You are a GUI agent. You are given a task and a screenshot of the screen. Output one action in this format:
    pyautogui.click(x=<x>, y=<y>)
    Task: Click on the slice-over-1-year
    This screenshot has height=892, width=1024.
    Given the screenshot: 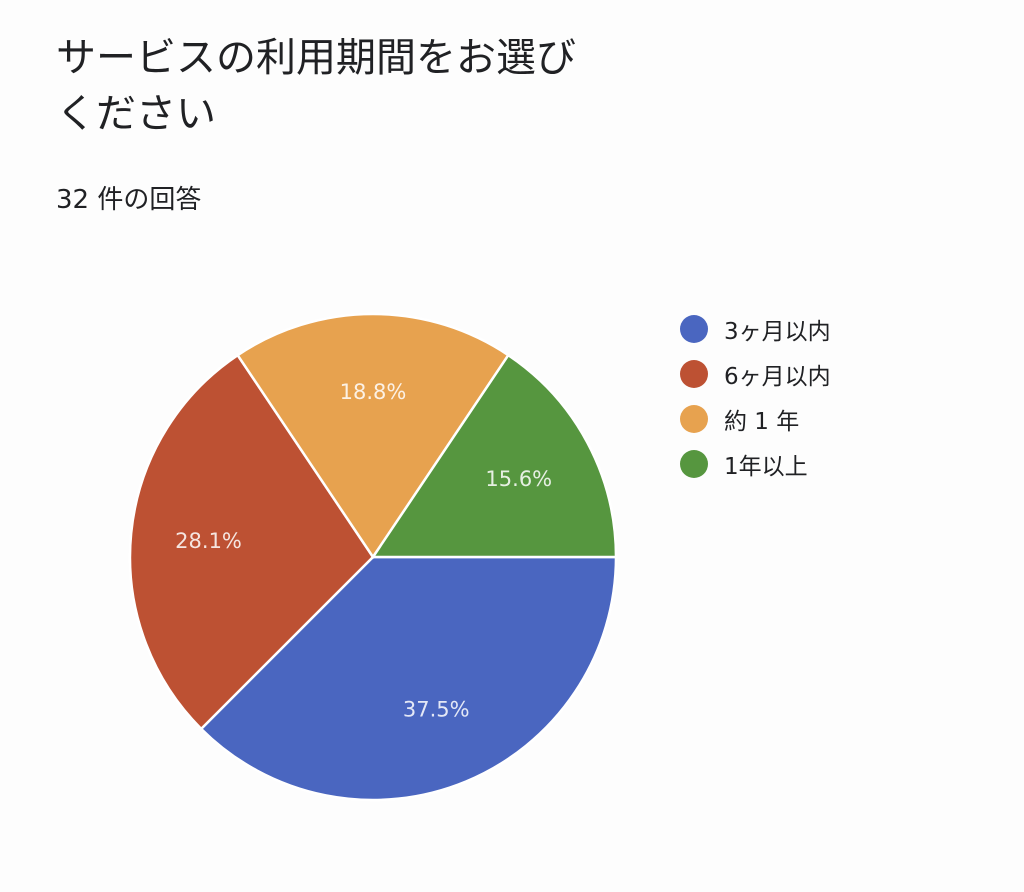 What is the action you would take?
    pyautogui.click(x=494, y=456)
    